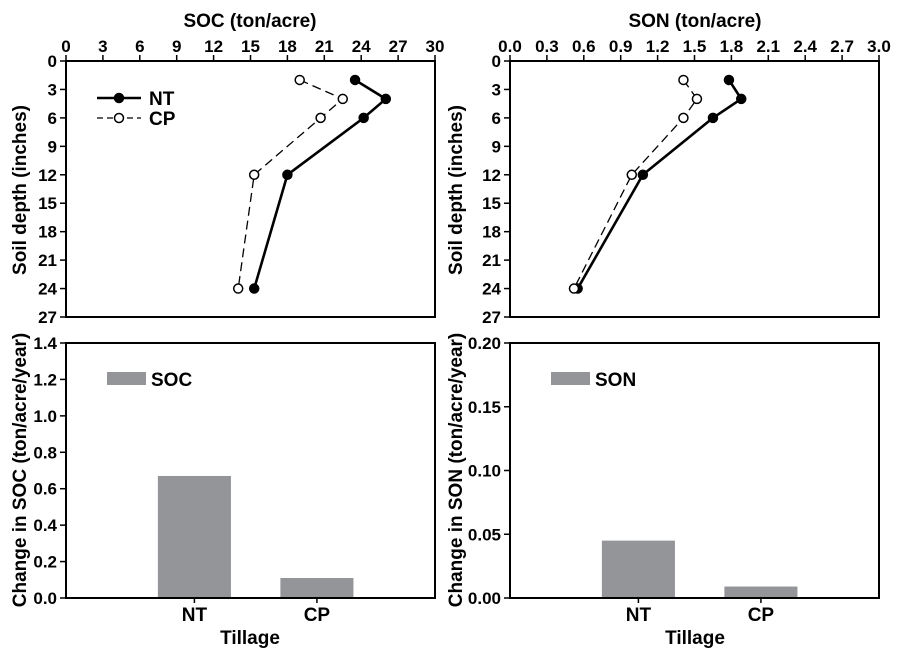 The width and height of the screenshot is (906, 649). I want to click on bar-cp, so click(317, 587).